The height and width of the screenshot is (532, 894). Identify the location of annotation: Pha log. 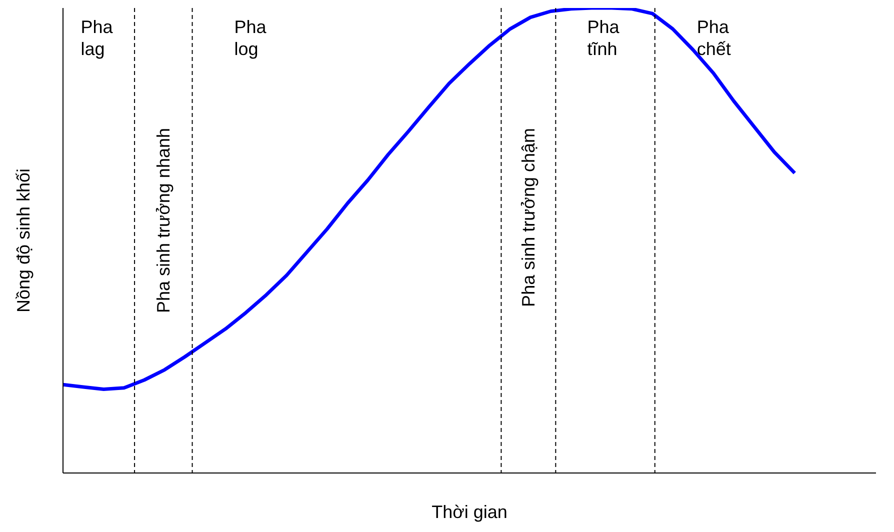
(251, 38).